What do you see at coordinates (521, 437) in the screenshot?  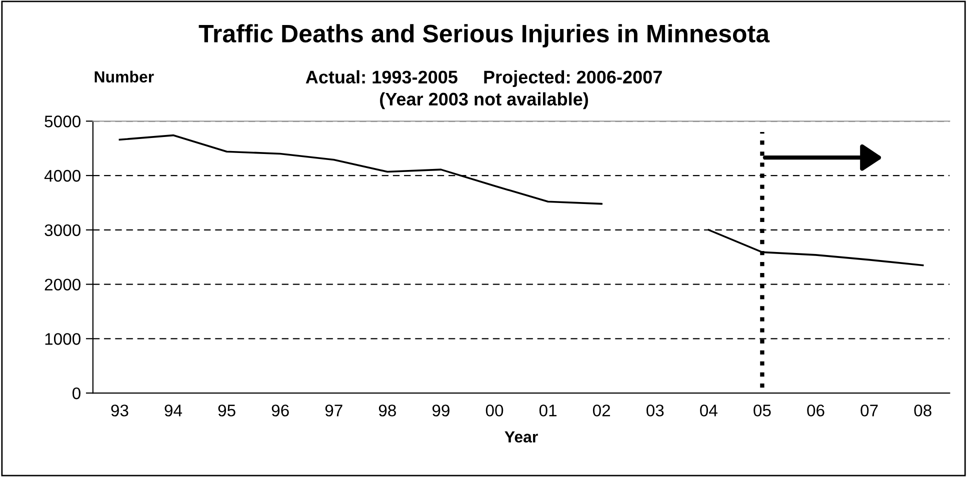 I see `x-axis-title: Year` at bounding box center [521, 437].